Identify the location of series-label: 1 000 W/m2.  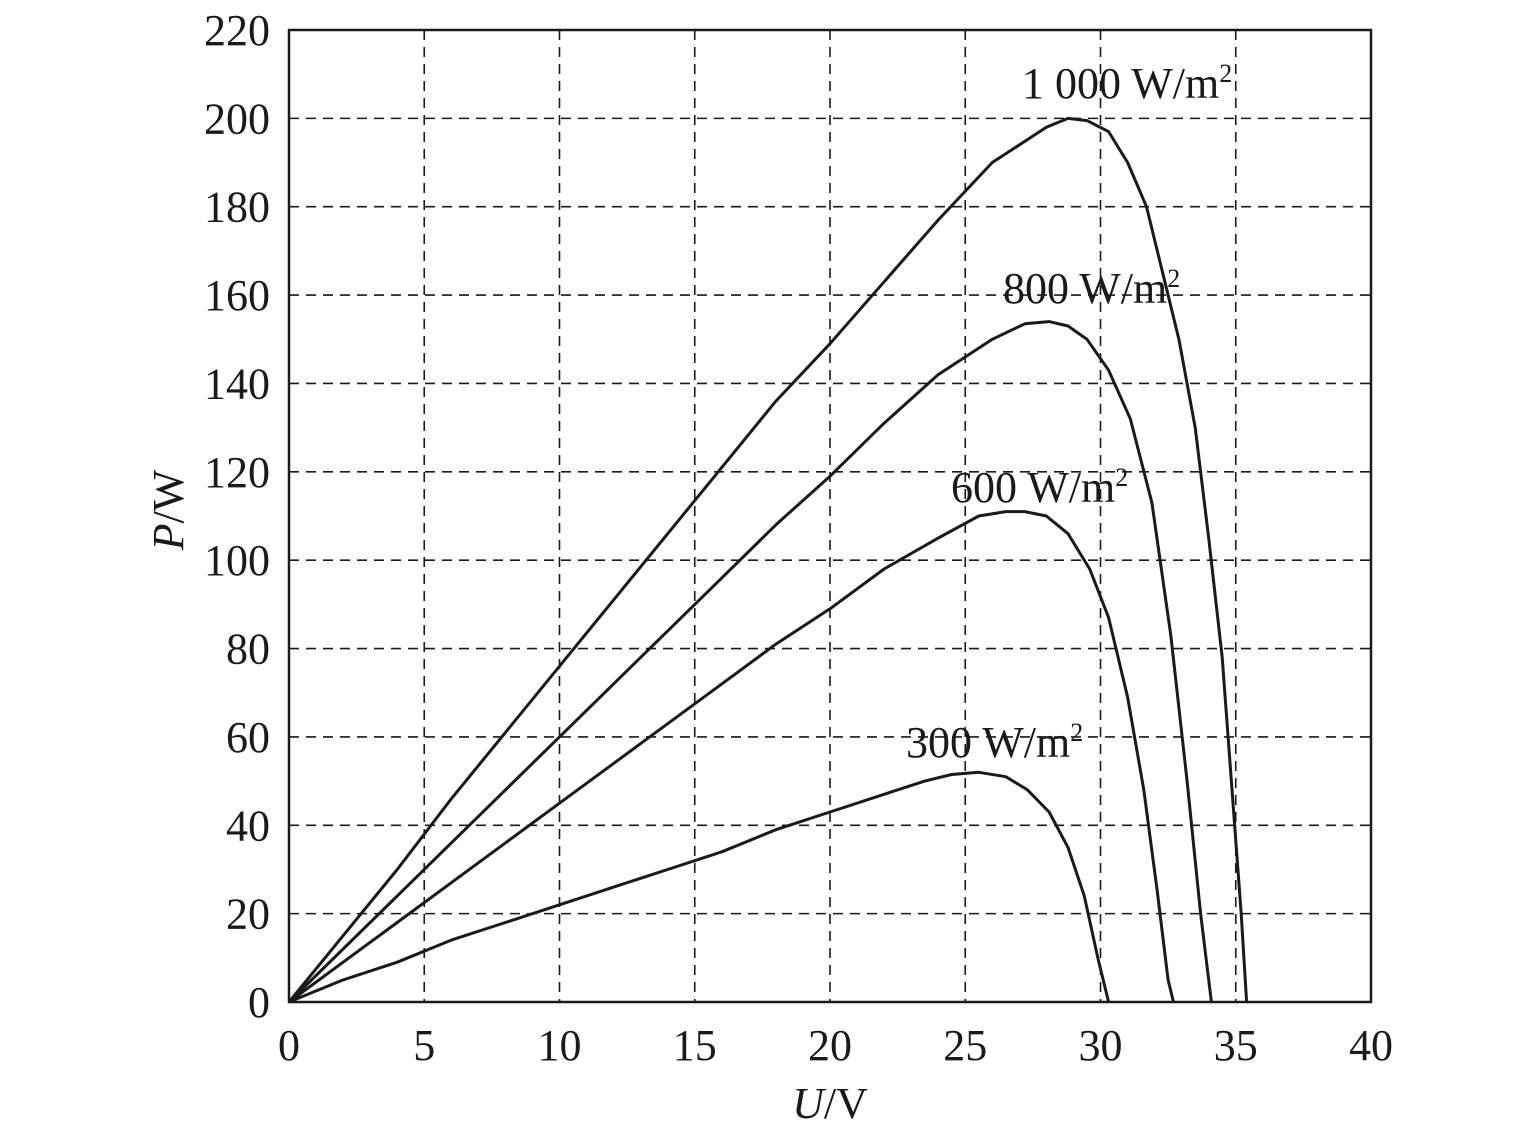
(1127, 83).